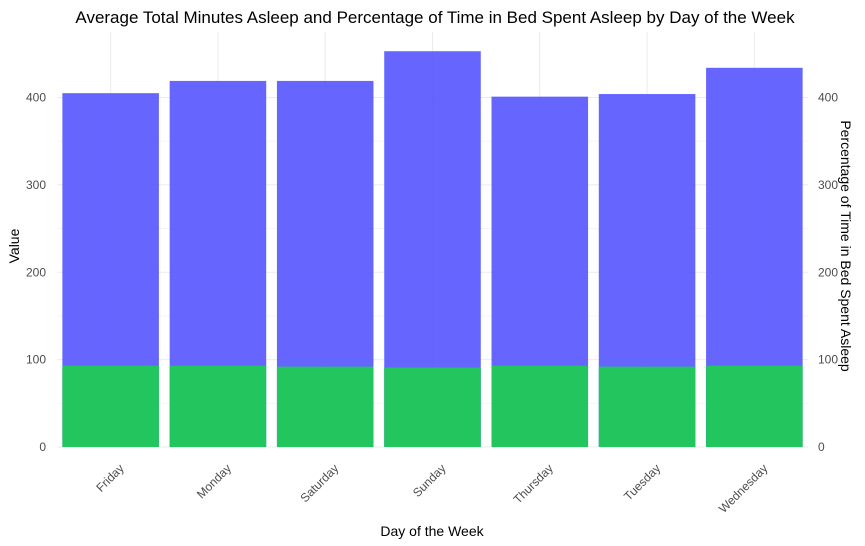 The height and width of the screenshot is (546, 865). Describe the element at coordinates (432, 531) in the screenshot. I see `x-axis-title: Day of the Week` at that location.